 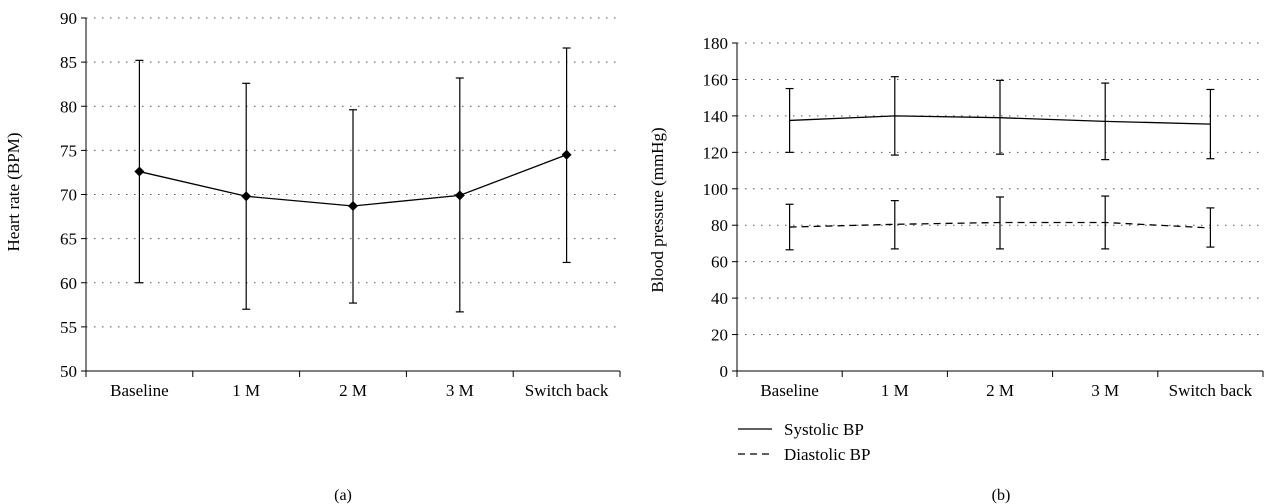 I want to click on legend-label: Diastolic BP, so click(x=827, y=454).